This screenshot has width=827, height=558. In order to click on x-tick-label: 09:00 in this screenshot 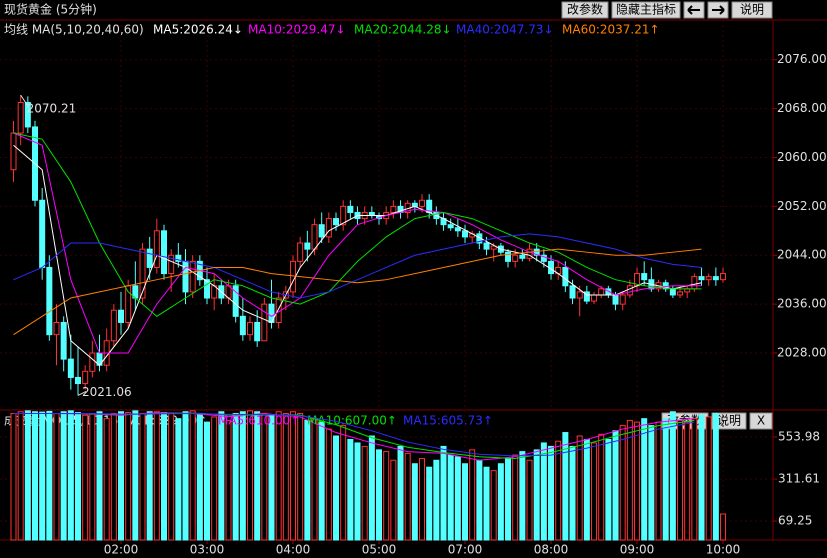, I will do `click(637, 550)`.